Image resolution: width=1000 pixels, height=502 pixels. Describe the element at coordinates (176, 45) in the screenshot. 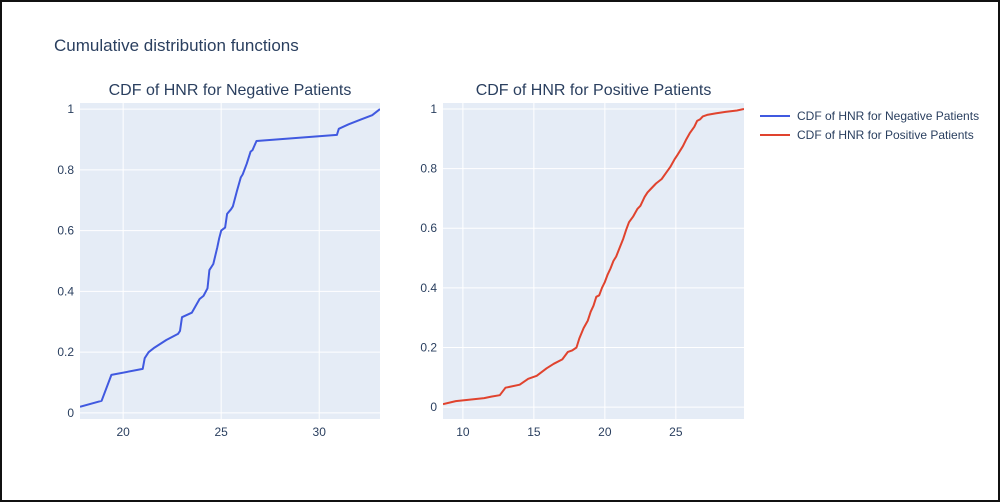

I see `figure-title: Cumulative distribution functions` at that location.